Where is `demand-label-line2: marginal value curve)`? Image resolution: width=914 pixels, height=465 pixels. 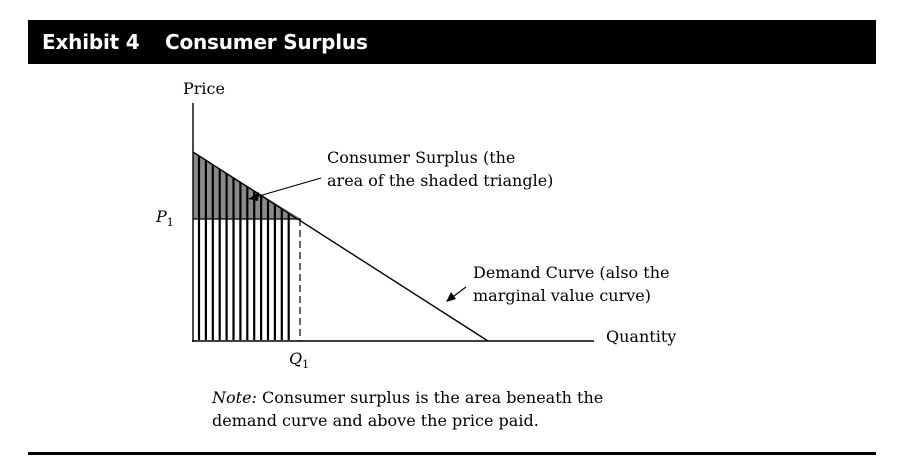 demand-label-line2: marginal value curve) is located at coordinates (562, 295).